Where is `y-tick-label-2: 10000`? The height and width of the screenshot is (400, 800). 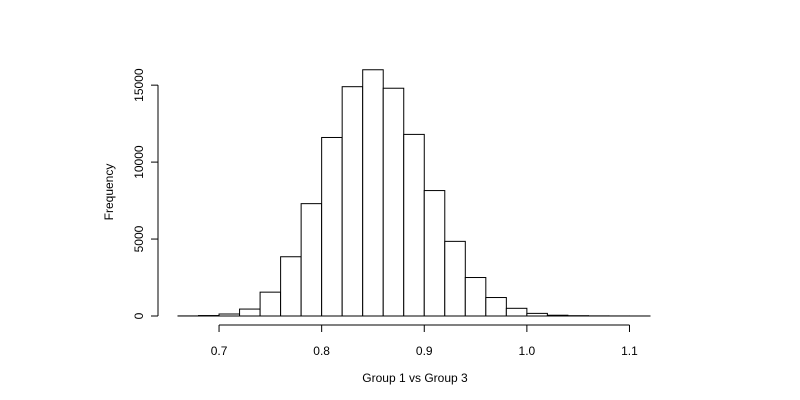
y-tick-label-2: 10000 is located at coordinates (139, 162).